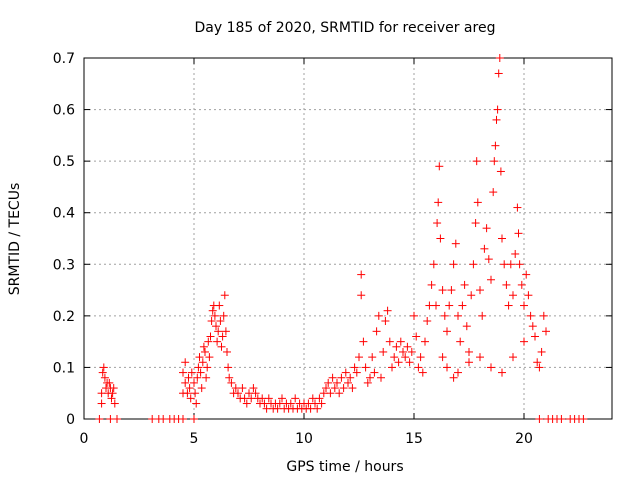 Image resolution: width=640 pixels, height=480 pixels. I want to click on x-tick-label: 5, so click(194, 439).